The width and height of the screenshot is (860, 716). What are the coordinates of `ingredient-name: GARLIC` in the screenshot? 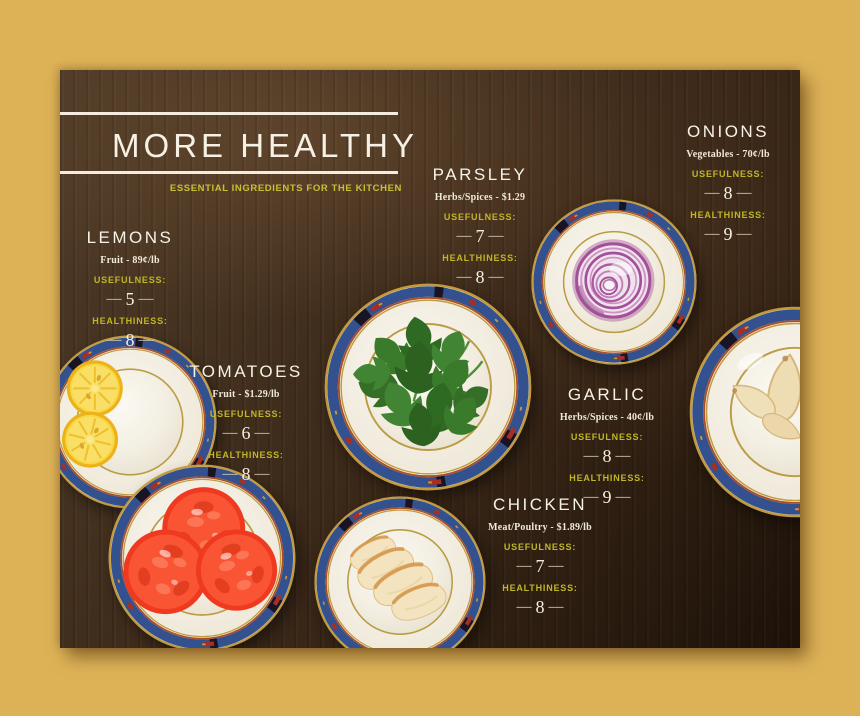 It's located at (607, 394).